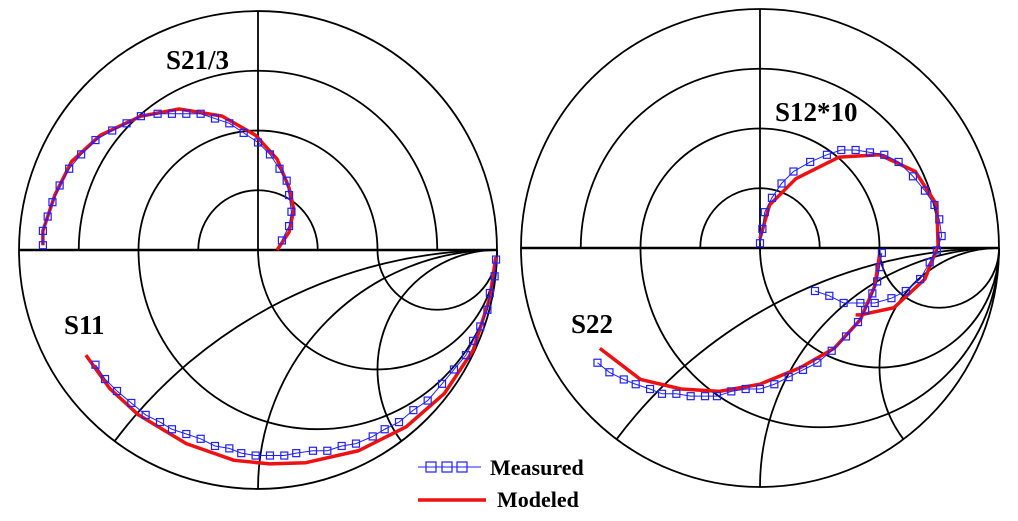 Image resolution: width=1018 pixels, height=521 pixels. Describe the element at coordinates (592, 324) in the screenshot. I see `label-s22: S22` at that location.